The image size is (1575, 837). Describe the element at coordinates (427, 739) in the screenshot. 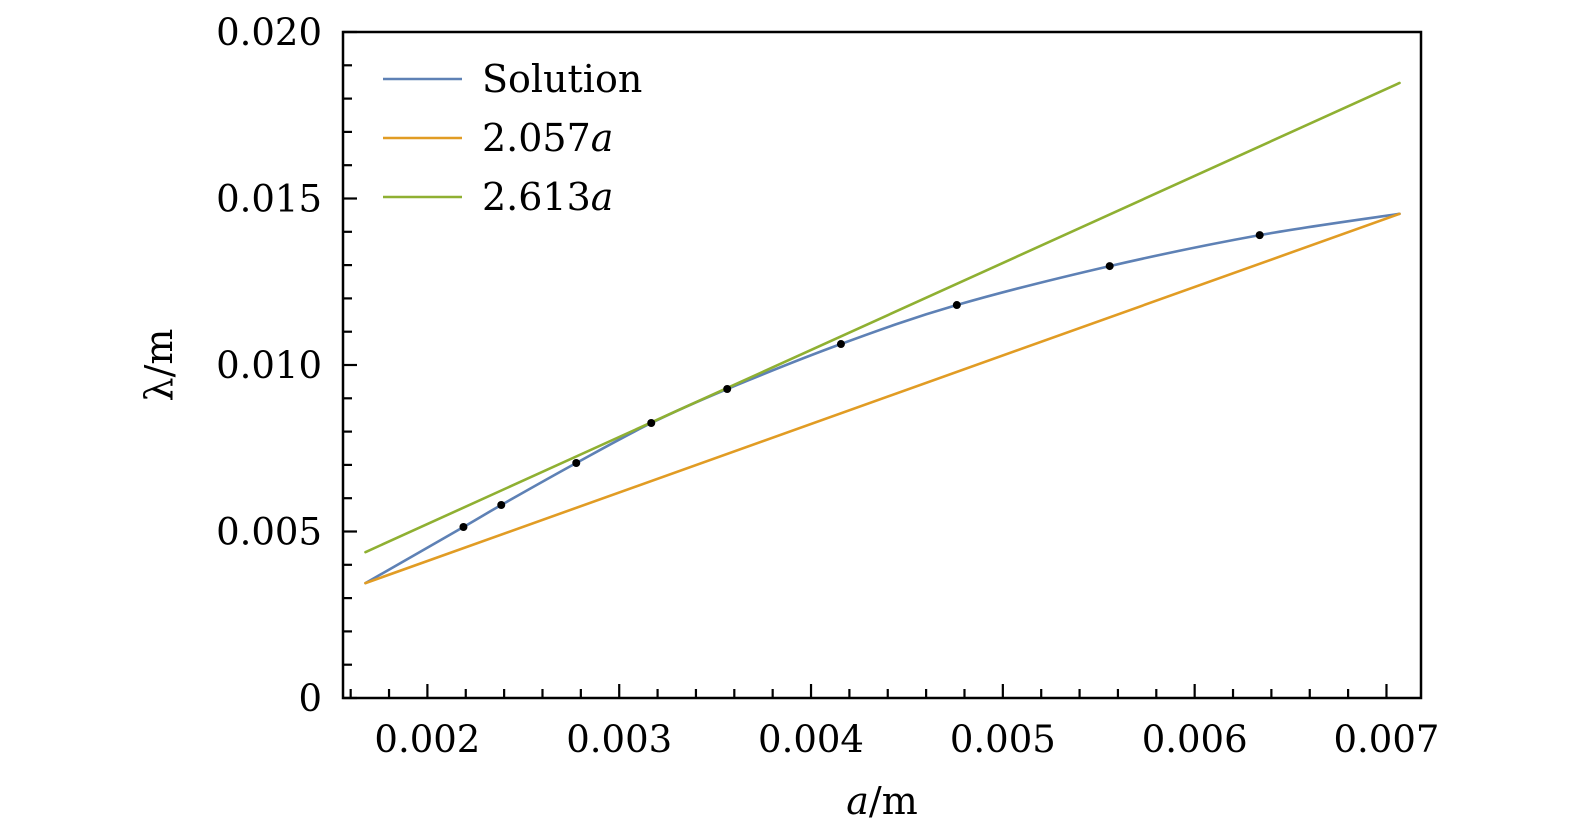

I see `x-tick-label: 0.002` at that location.